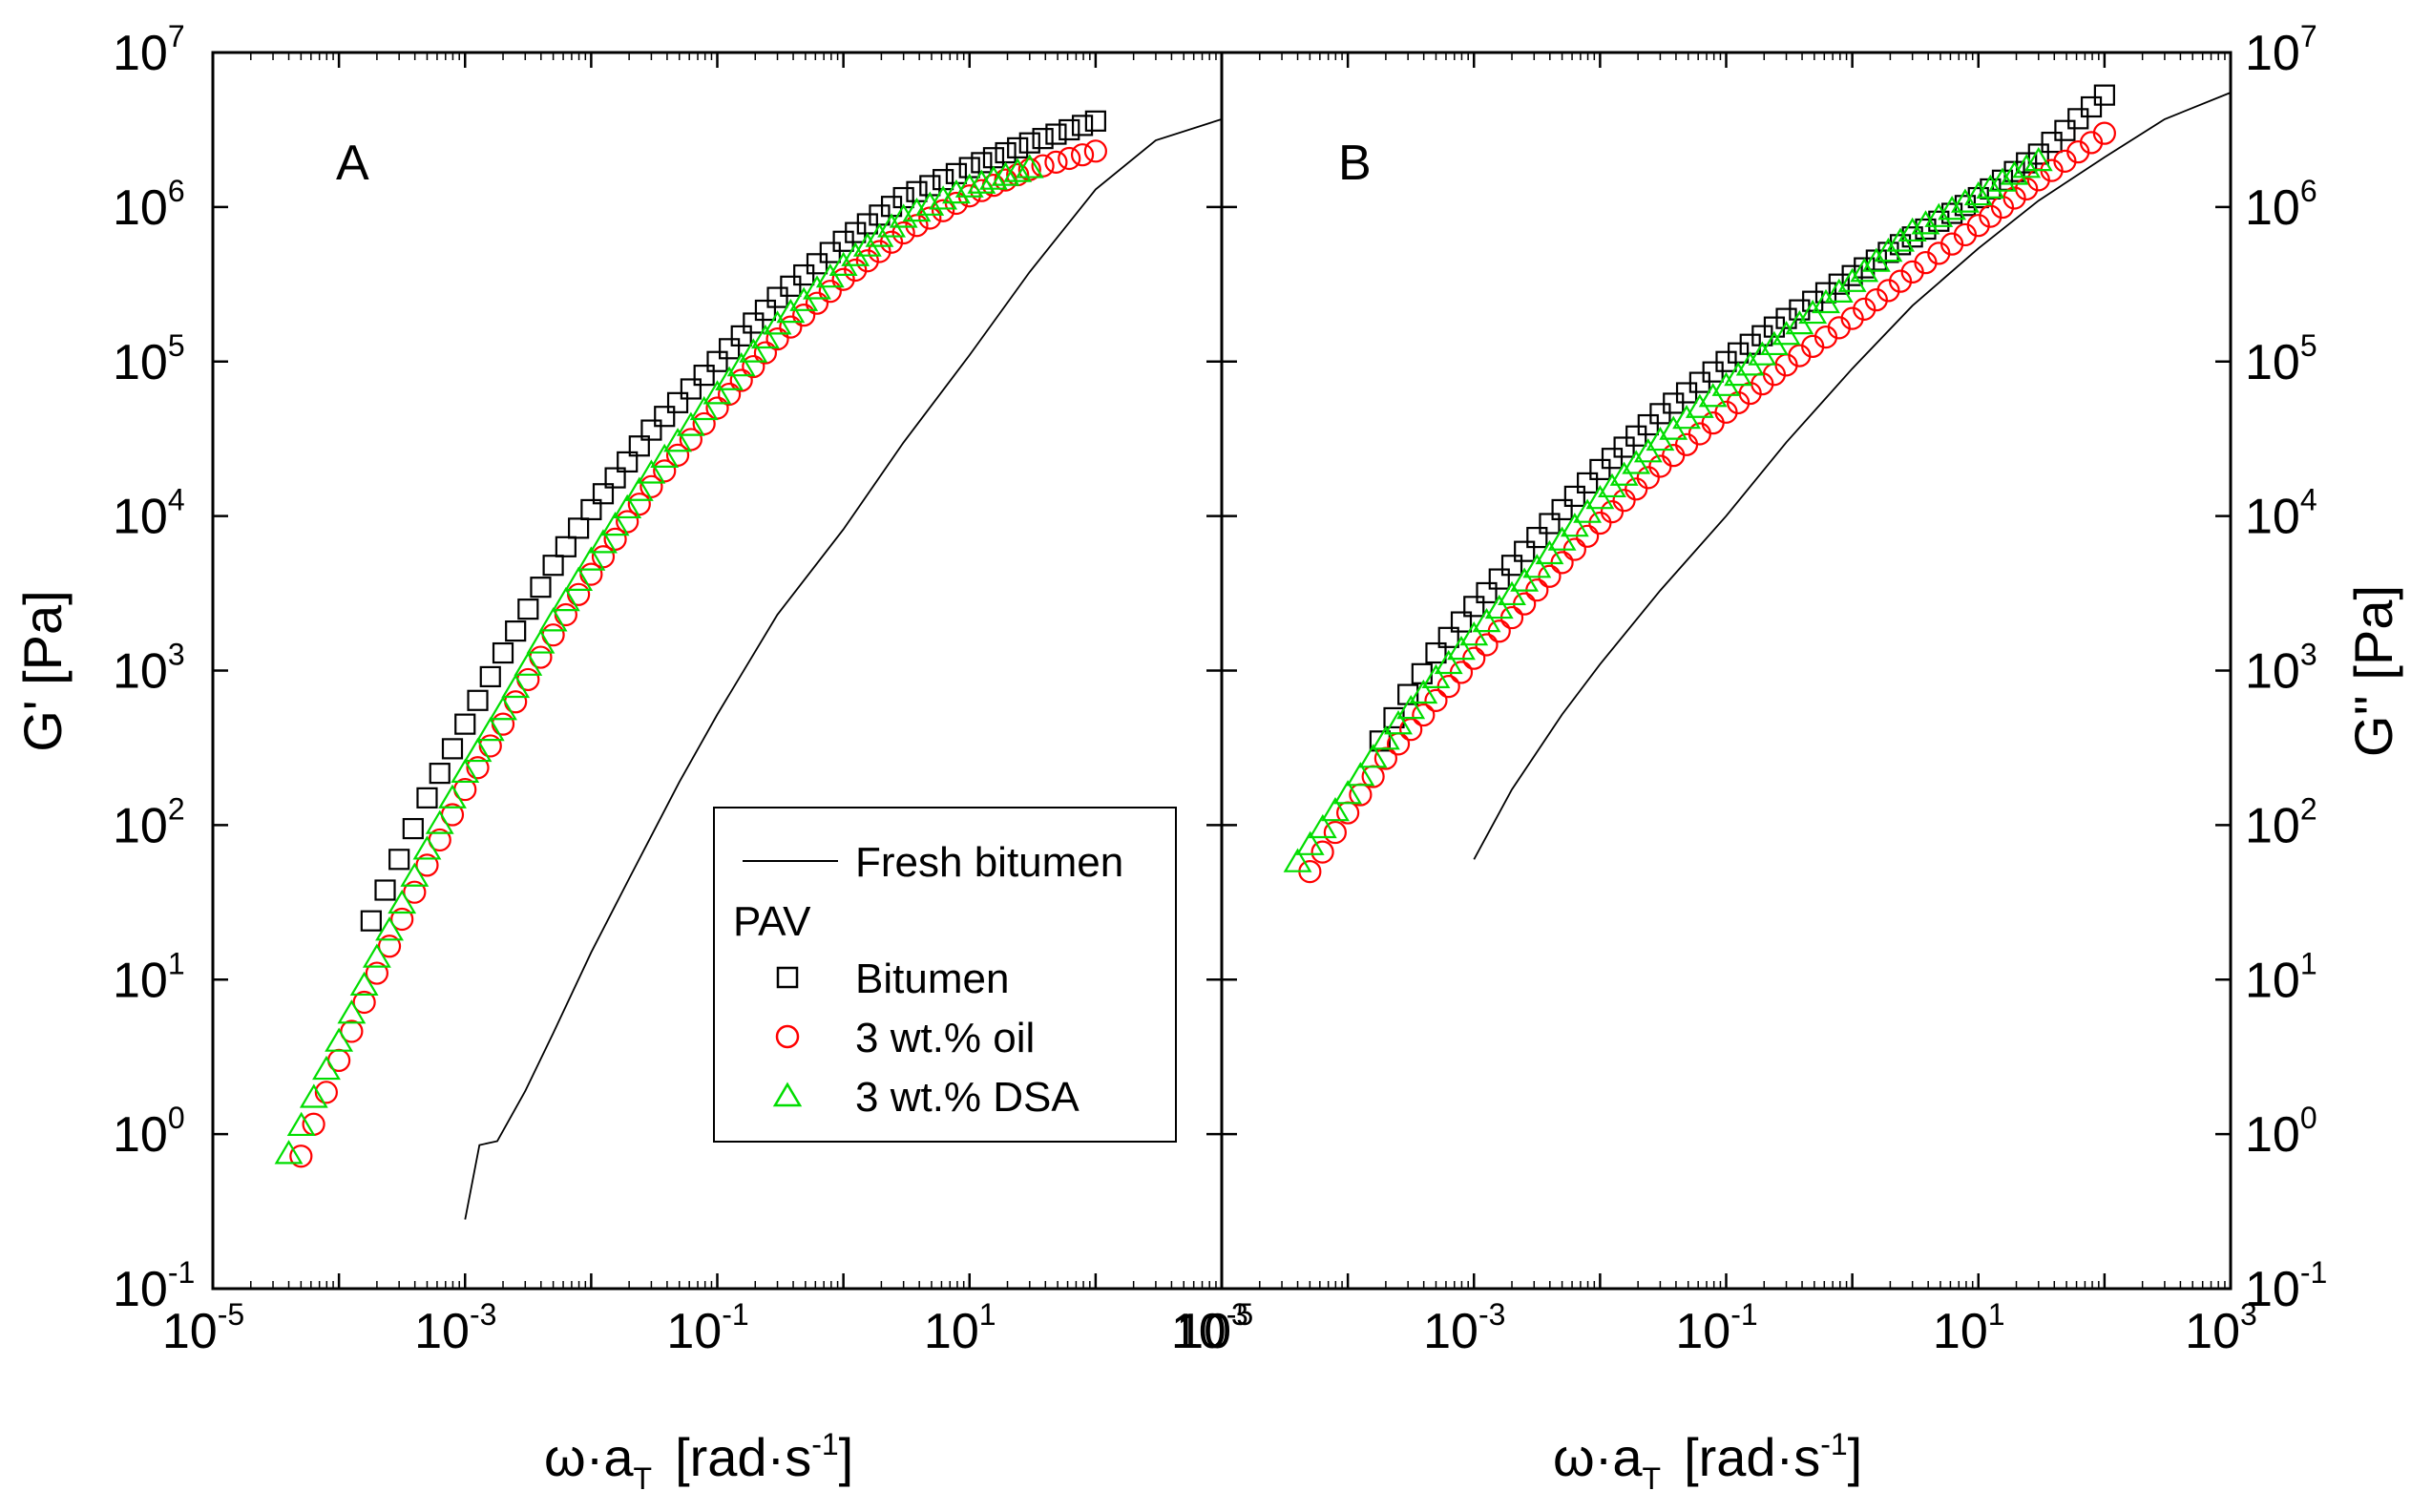 This screenshot has height=1512, width=2432. What do you see at coordinates (1212, 1328) in the screenshot?
I see `x-tick-label: 103` at bounding box center [1212, 1328].